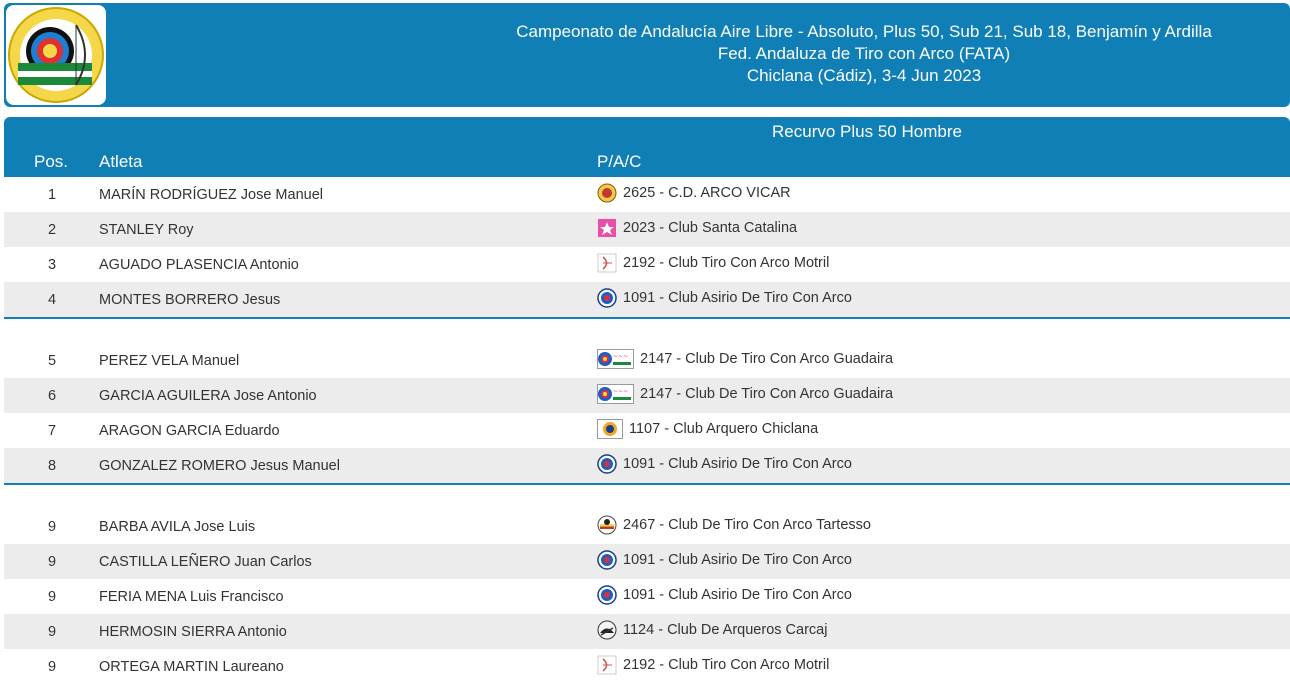 The width and height of the screenshot is (1290, 684). Describe the element at coordinates (647, 147) in the screenshot. I see `table-header: Recurvo Plus 50 Hombre Pos. Atleta P/A/C` at that location.